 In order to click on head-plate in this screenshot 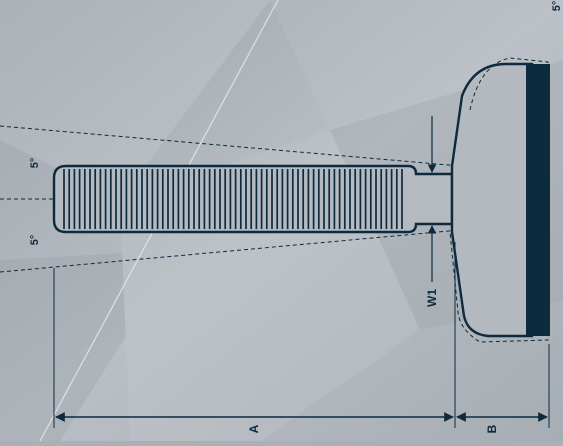, I will do `click(538, 200)`.